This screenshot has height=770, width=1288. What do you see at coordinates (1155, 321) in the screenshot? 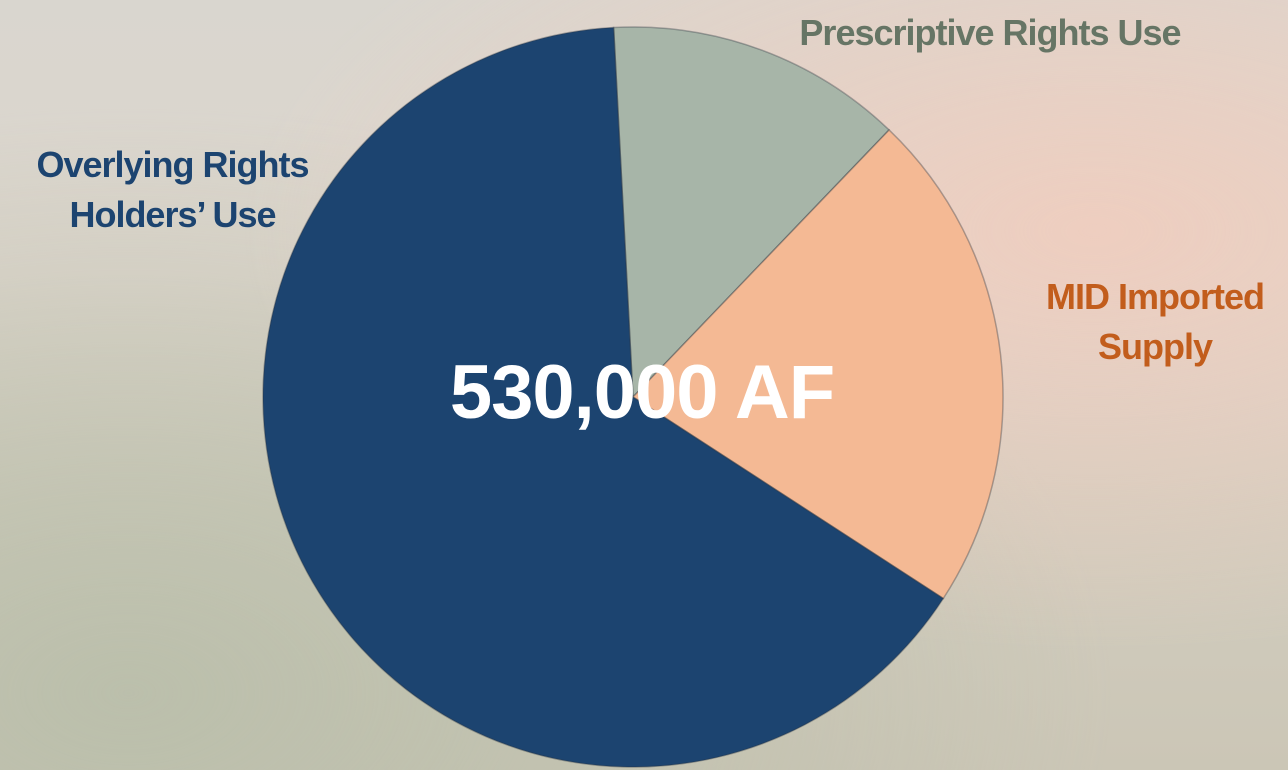
I see `slice-label: MID Imported Supply` at bounding box center [1155, 321].